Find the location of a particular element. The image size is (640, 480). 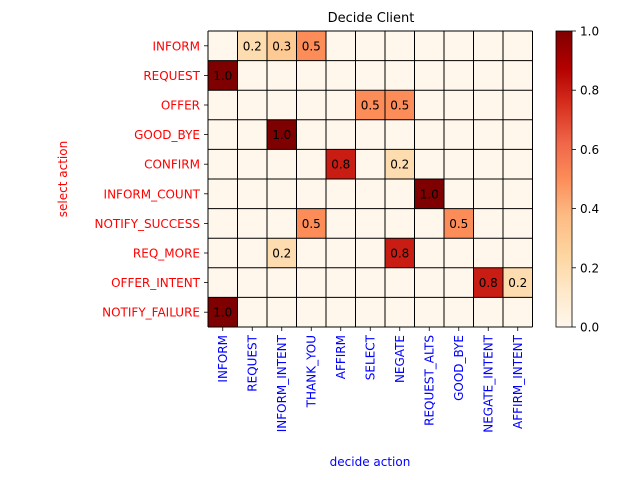

cell-REQUEST-GOOD_BYE is located at coordinates (459, 75).